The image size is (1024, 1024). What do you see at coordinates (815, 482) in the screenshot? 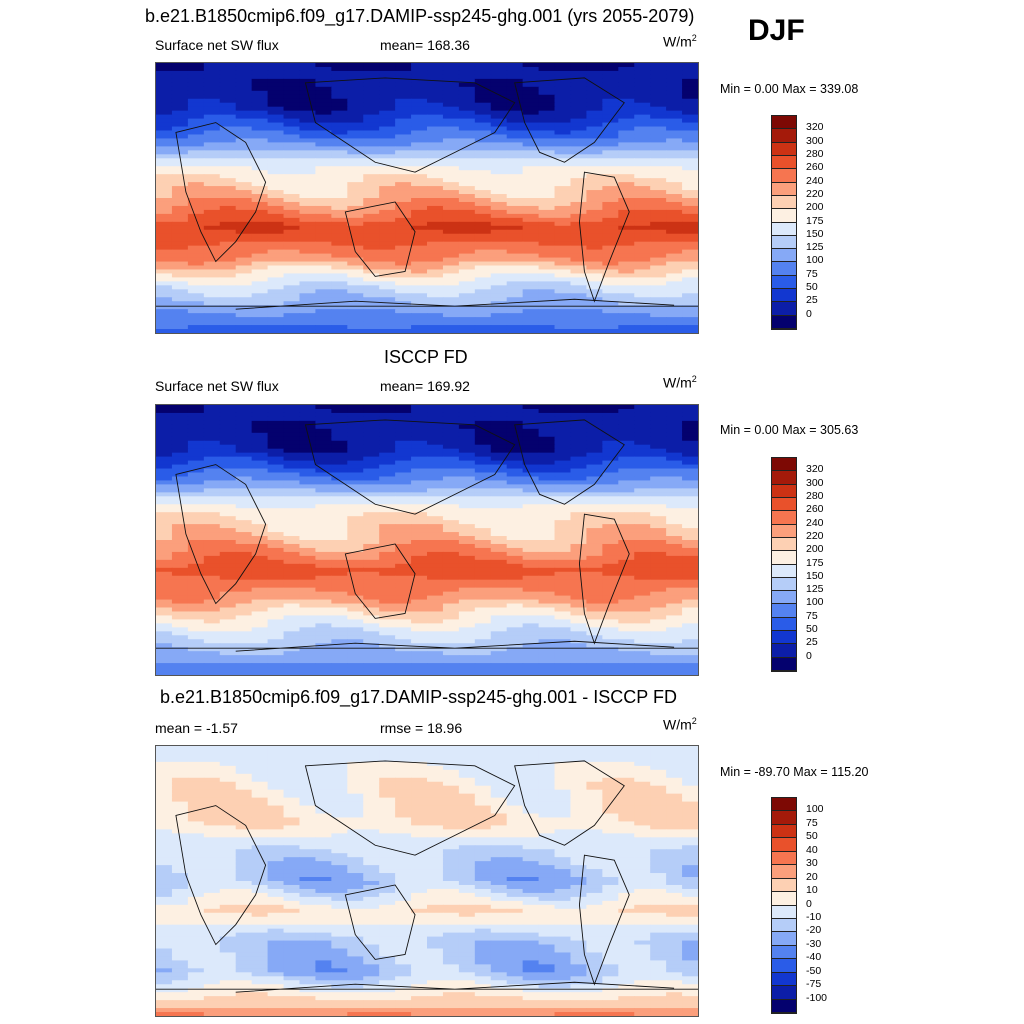
I see `colorbar-tick-label: 300` at bounding box center [815, 482].